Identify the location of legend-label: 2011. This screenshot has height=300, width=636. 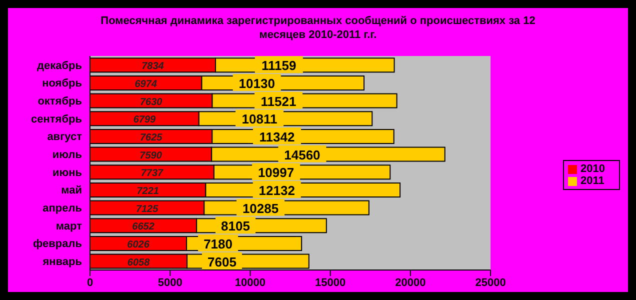
(592, 181).